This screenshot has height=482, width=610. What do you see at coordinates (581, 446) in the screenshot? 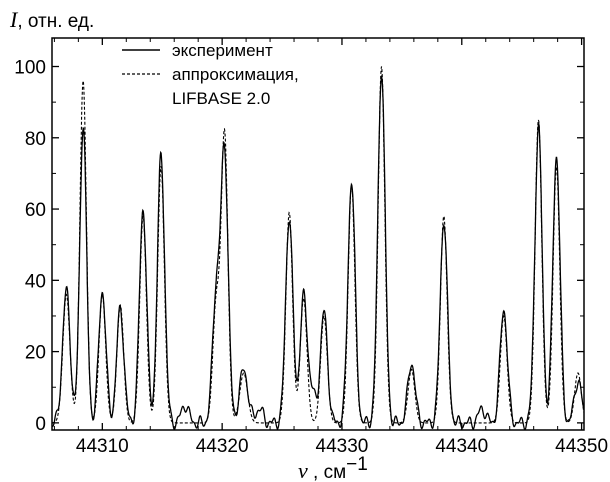
I see `x-tick-label: 44350` at bounding box center [581, 446].